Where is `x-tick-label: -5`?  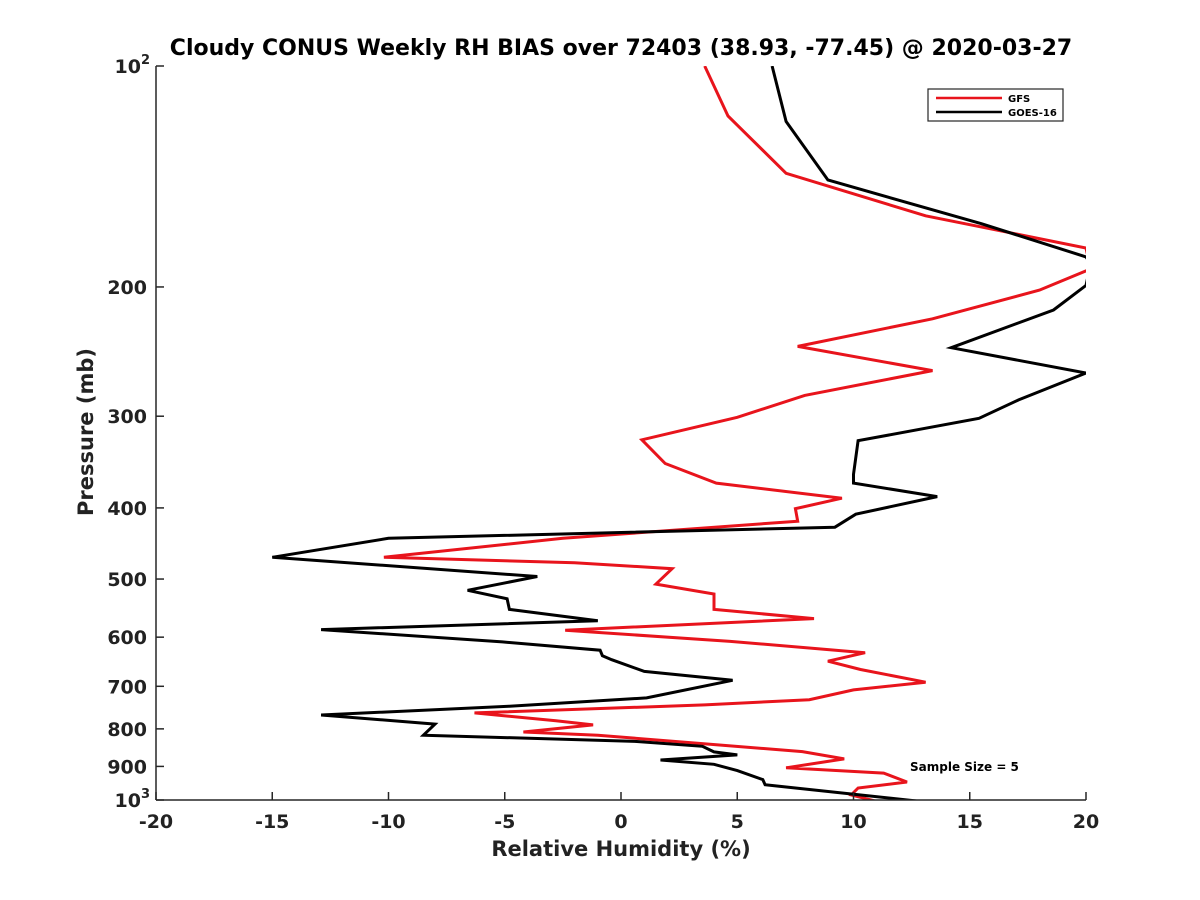 x-tick-label: -5 is located at coordinates (504, 822).